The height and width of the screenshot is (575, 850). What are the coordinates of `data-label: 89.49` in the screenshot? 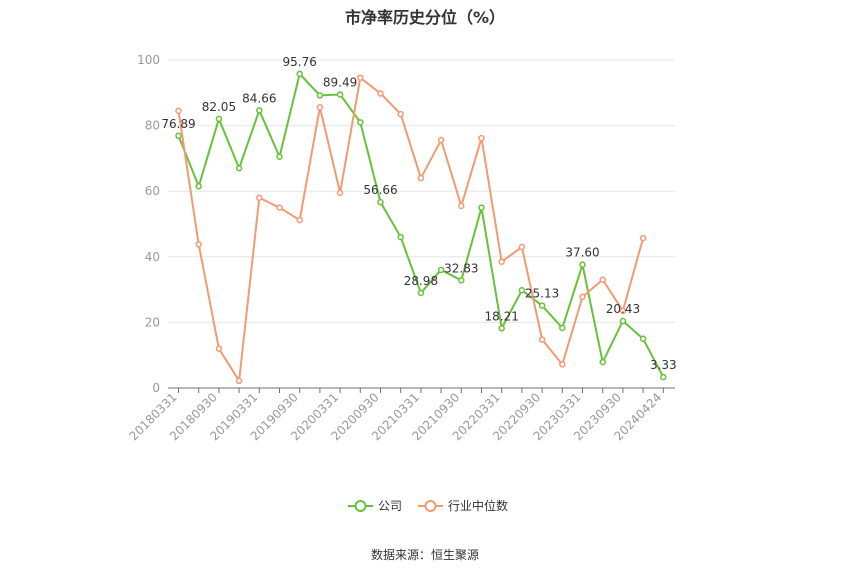 It's located at (340, 82).